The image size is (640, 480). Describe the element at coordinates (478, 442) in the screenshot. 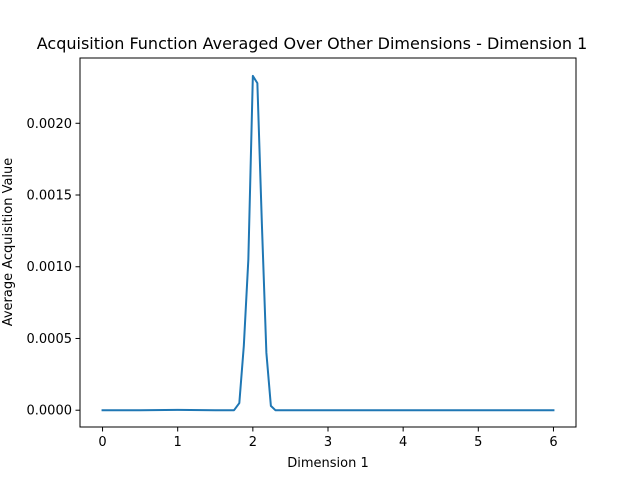

I see `x-tick-label: 5` at that location.